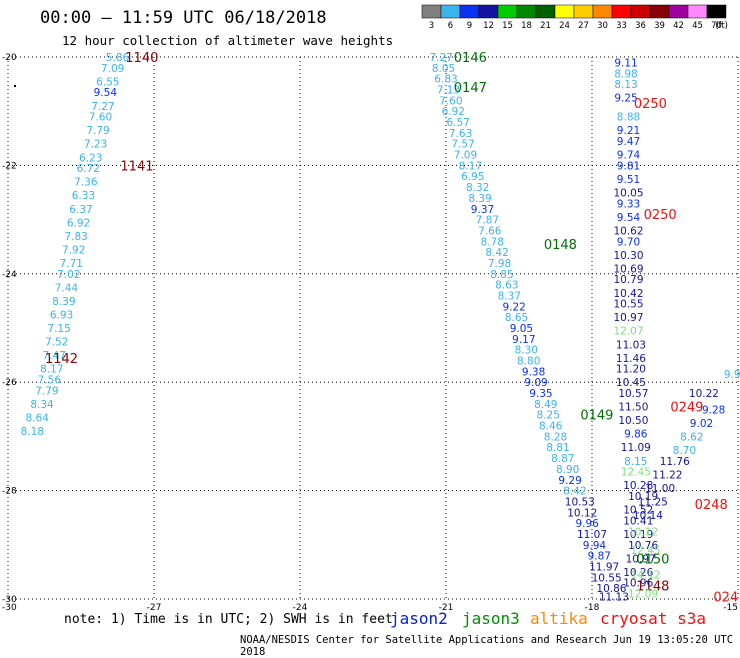 The image size is (740, 658). Describe the element at coordinates (684, 451) in the screenshot. I see `wave-height-point: 8.70` at that location.